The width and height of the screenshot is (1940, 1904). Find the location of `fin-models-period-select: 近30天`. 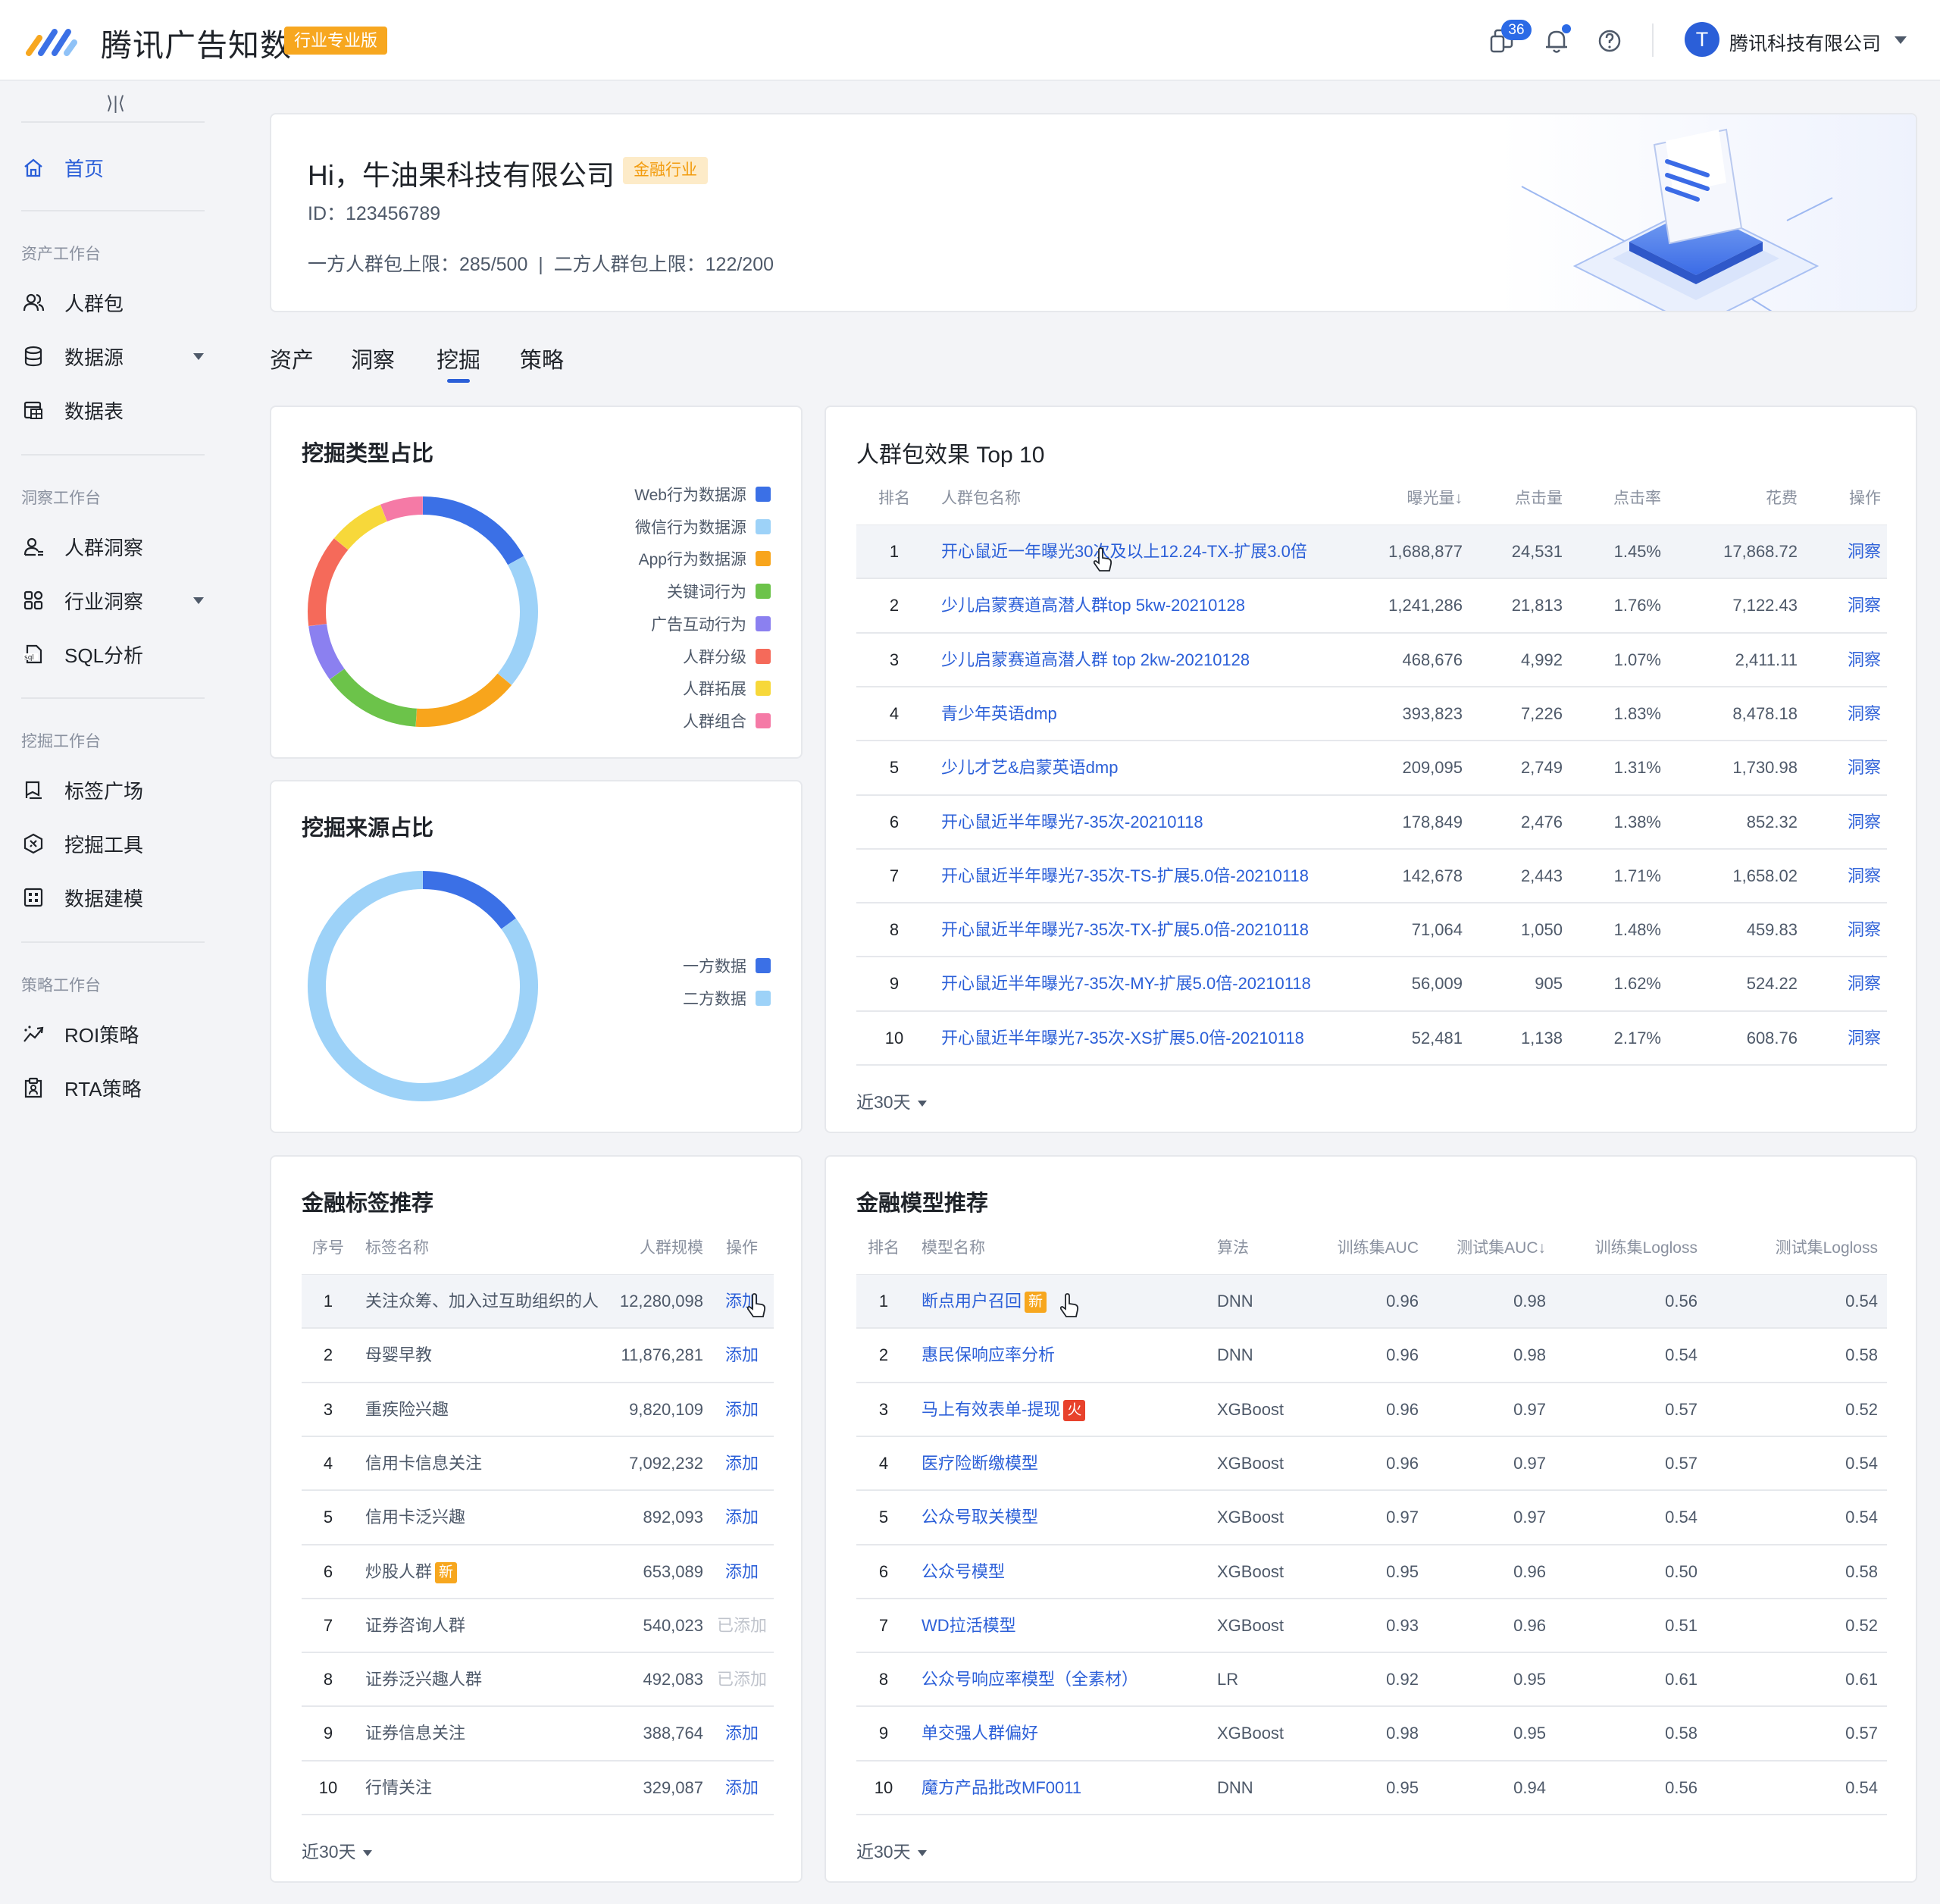

fin-models-period-select: 近30天 is located at coordinates (891, 1850).